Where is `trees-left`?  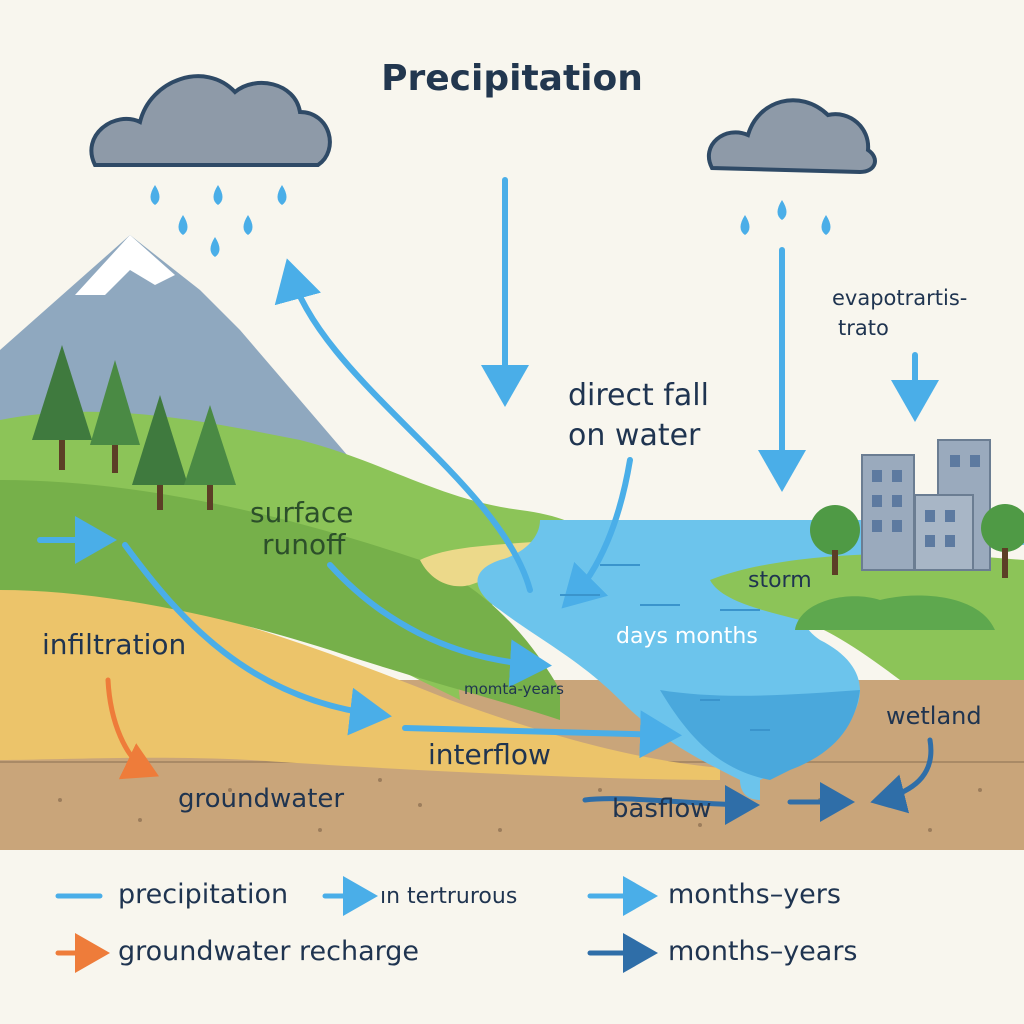
trees-left is located at coordinates (134, 427).